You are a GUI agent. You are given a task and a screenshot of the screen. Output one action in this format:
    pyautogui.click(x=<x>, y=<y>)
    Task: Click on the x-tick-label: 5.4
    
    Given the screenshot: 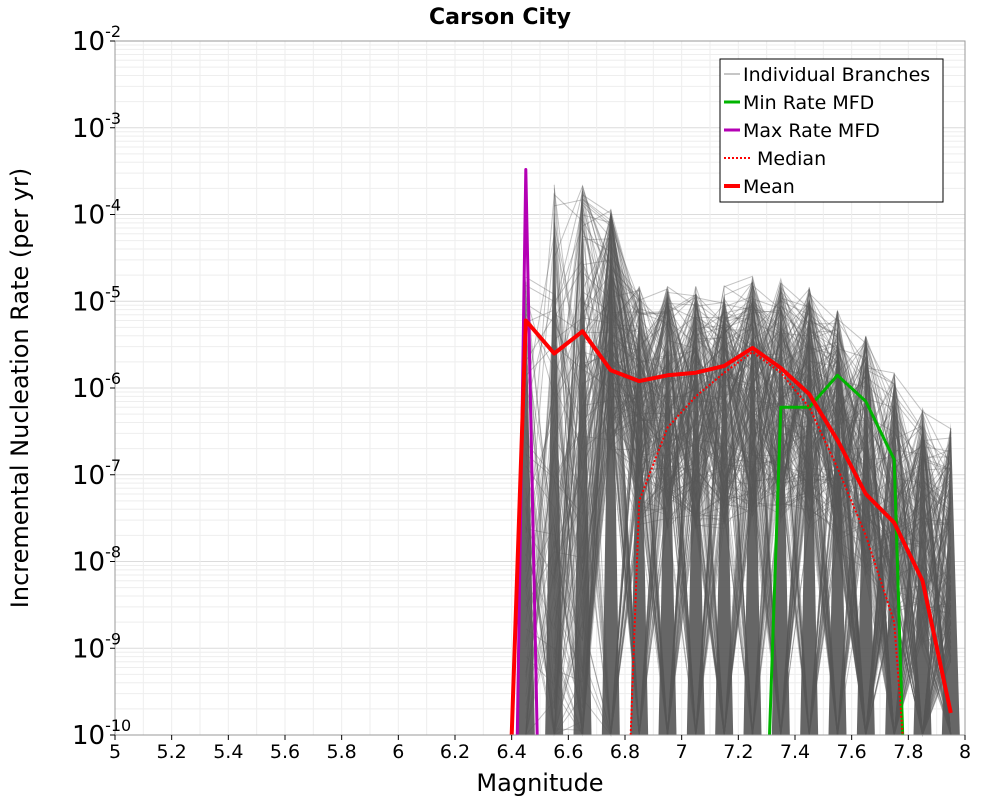 What is the action you would take?
    pyautogui.click(x=228, y=752)
    